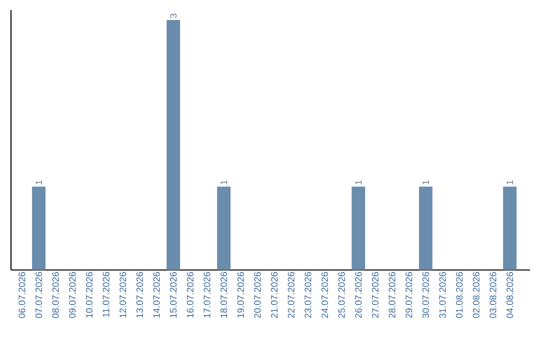 This screenshot has width=540, height=340. What do you see at coordinates (55, 295) in the screenshot?
I see `x-tick-label: 08.07.2026` at bounding box center [55, 295].